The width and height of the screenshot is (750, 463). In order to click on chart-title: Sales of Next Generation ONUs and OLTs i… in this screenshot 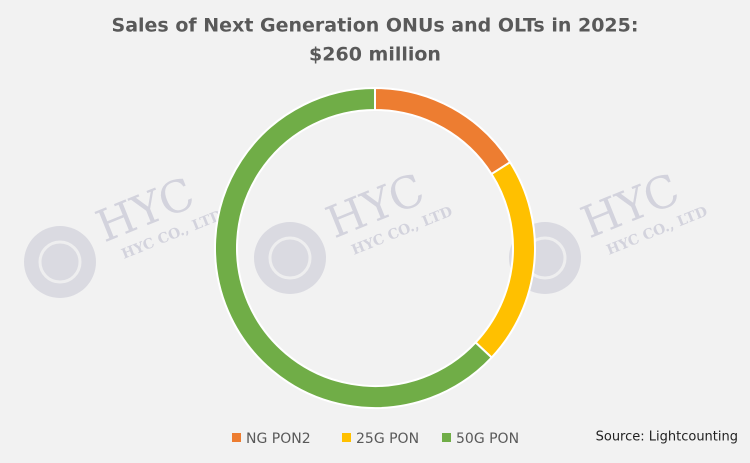, I will do `click(375, 26)`.